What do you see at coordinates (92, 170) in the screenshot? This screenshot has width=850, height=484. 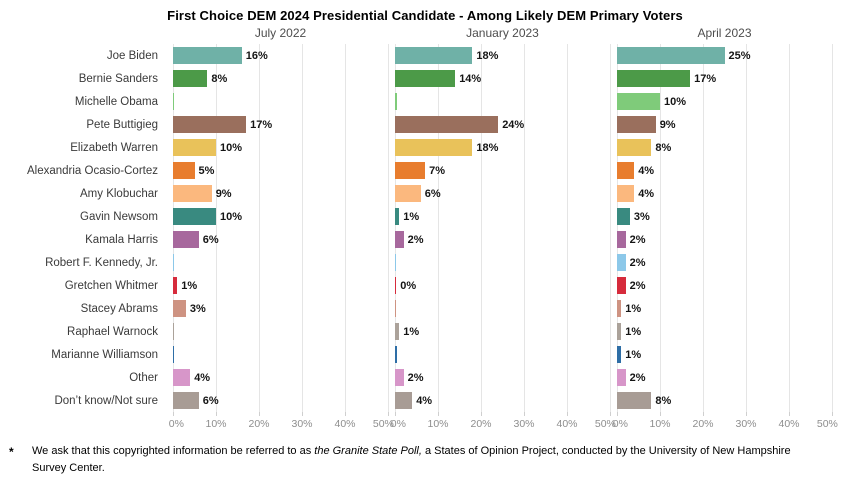 I see `category-label: Alexandria Ocasio-Cortez` at bounding box center [92, 170].